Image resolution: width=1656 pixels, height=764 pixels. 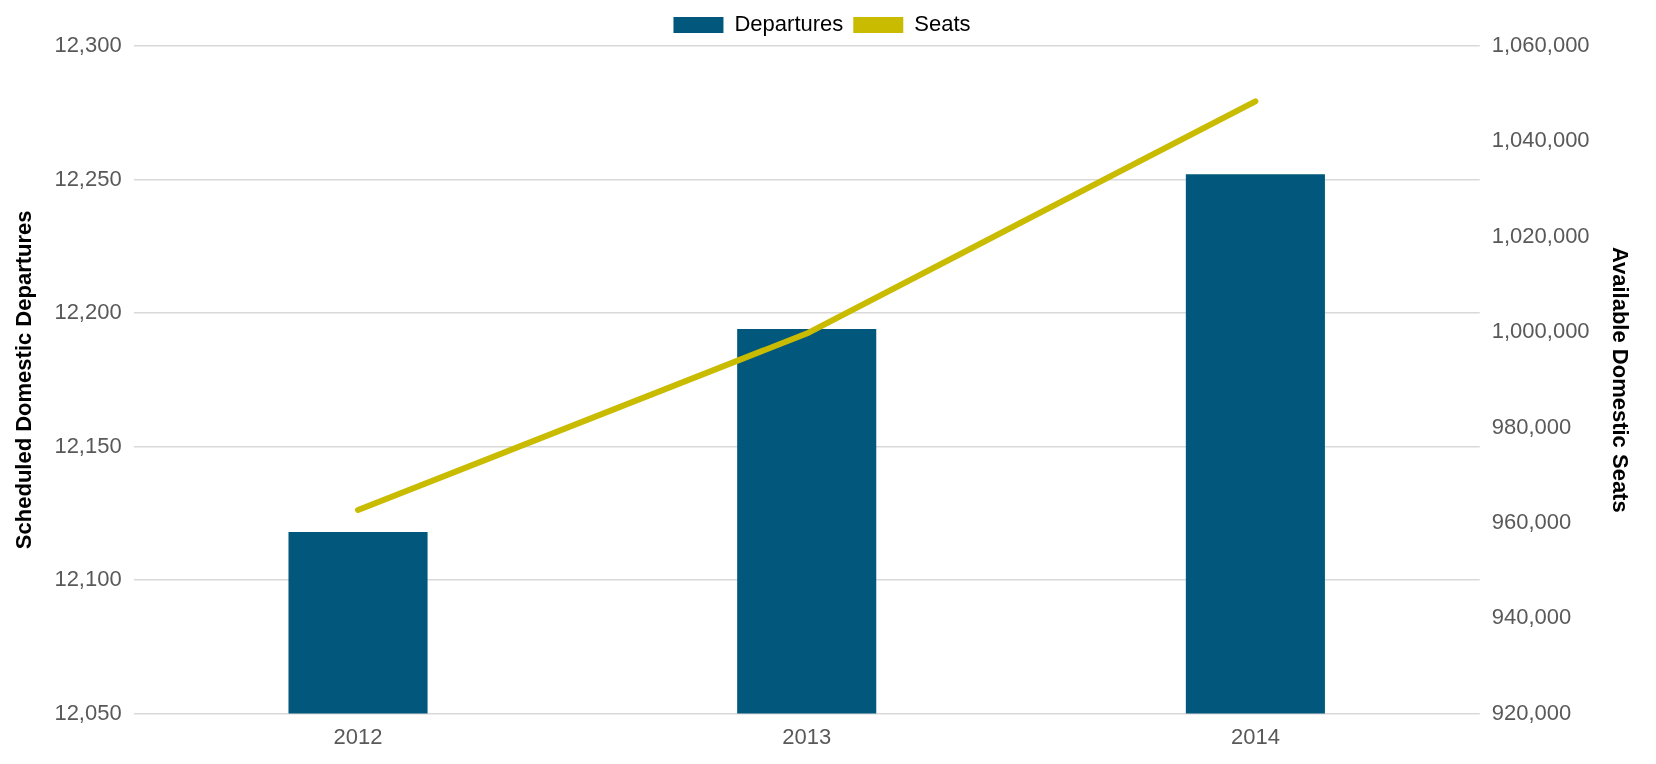 I want to click on y2-tick-label: 1,040,000, so click(x=1540, y=140).